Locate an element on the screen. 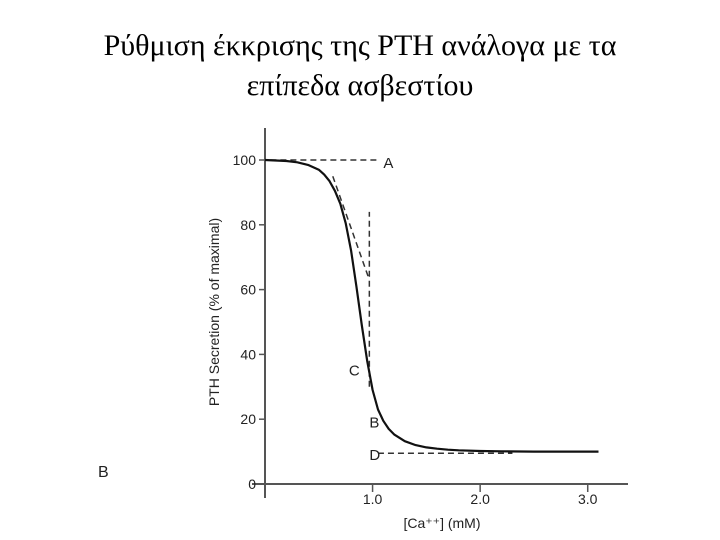 The width and height of the screenshot is (720, 540). y-tick-label: 80 is located at coordinates (248, 225).